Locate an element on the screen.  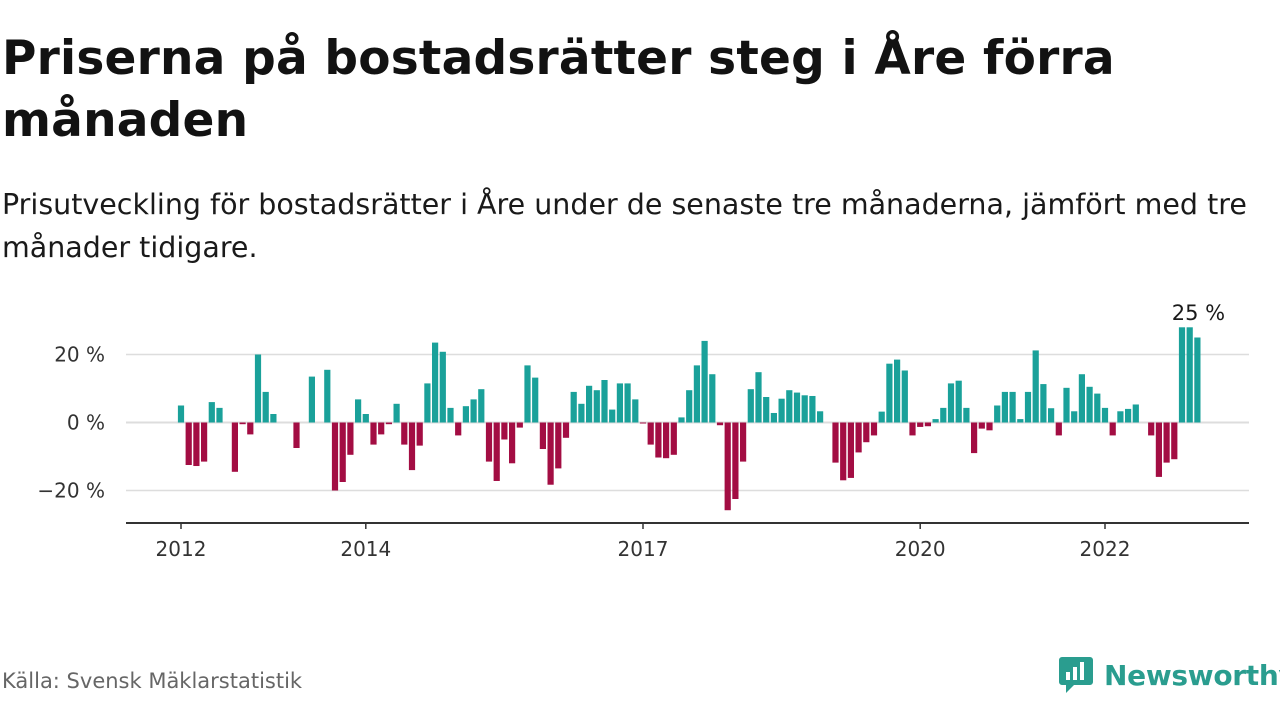
x-tick-label: 2012 is located at coordinates (181, 549).